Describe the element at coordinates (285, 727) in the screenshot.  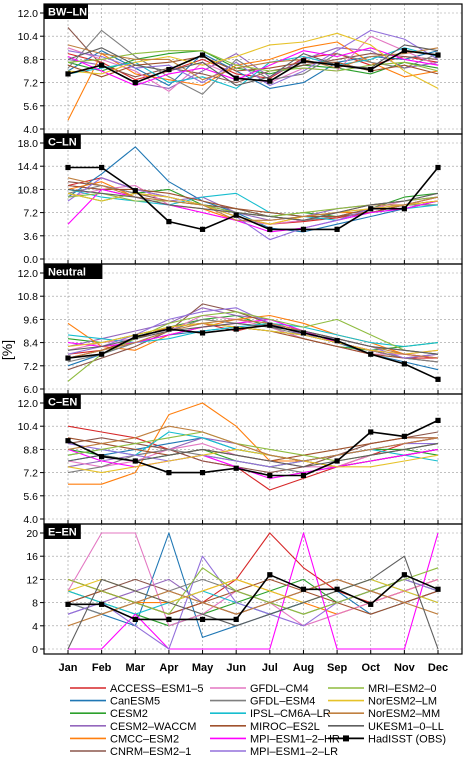
I see `legend-label: MIROC–ES2L` at that location.